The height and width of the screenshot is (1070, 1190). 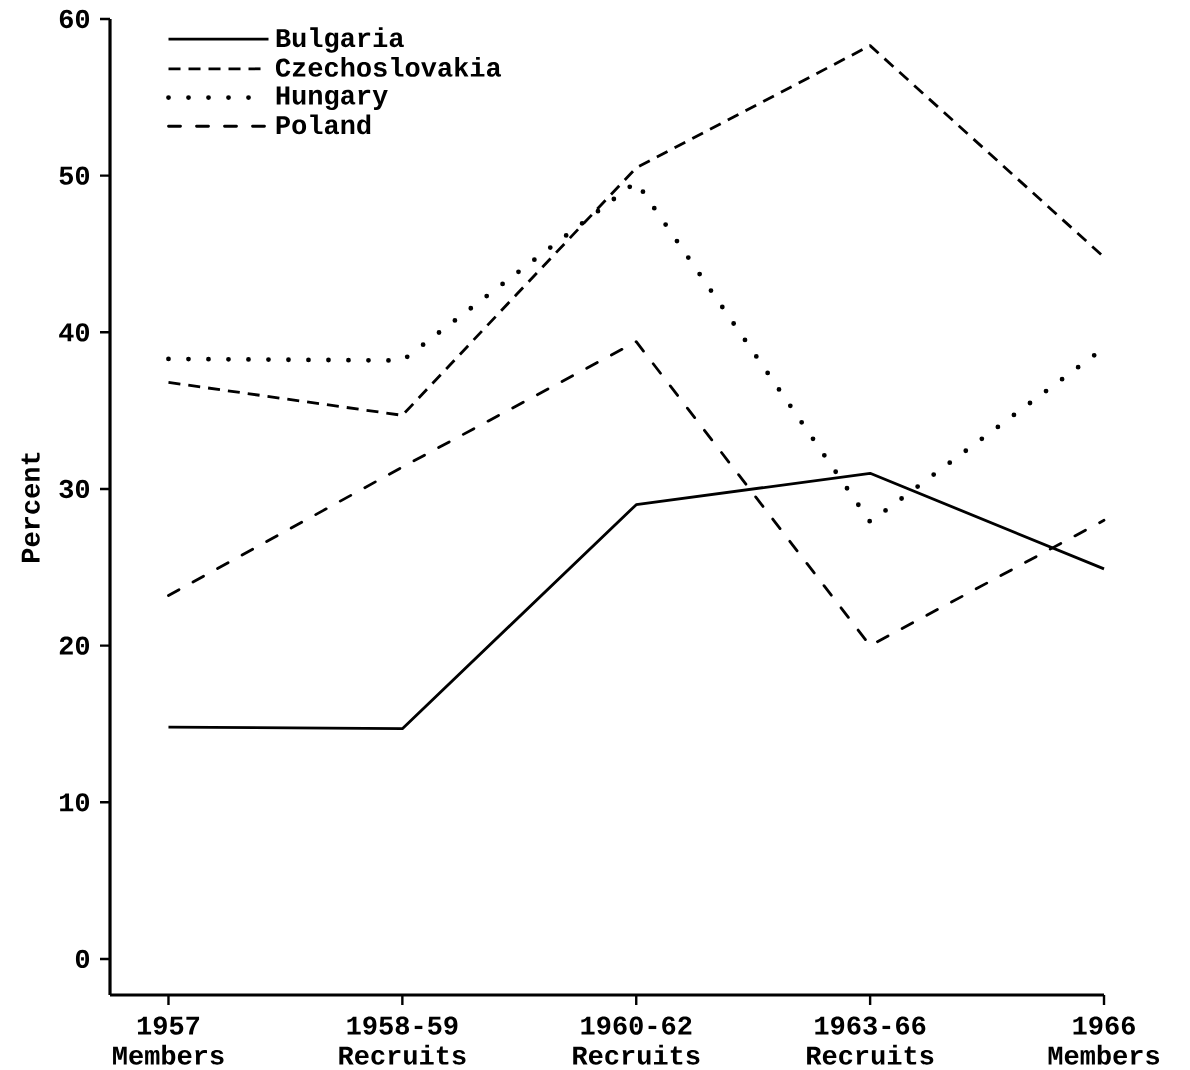 I want to click on x-tick-label: 1963-66 Recruits, so click(x=870, y=1040).